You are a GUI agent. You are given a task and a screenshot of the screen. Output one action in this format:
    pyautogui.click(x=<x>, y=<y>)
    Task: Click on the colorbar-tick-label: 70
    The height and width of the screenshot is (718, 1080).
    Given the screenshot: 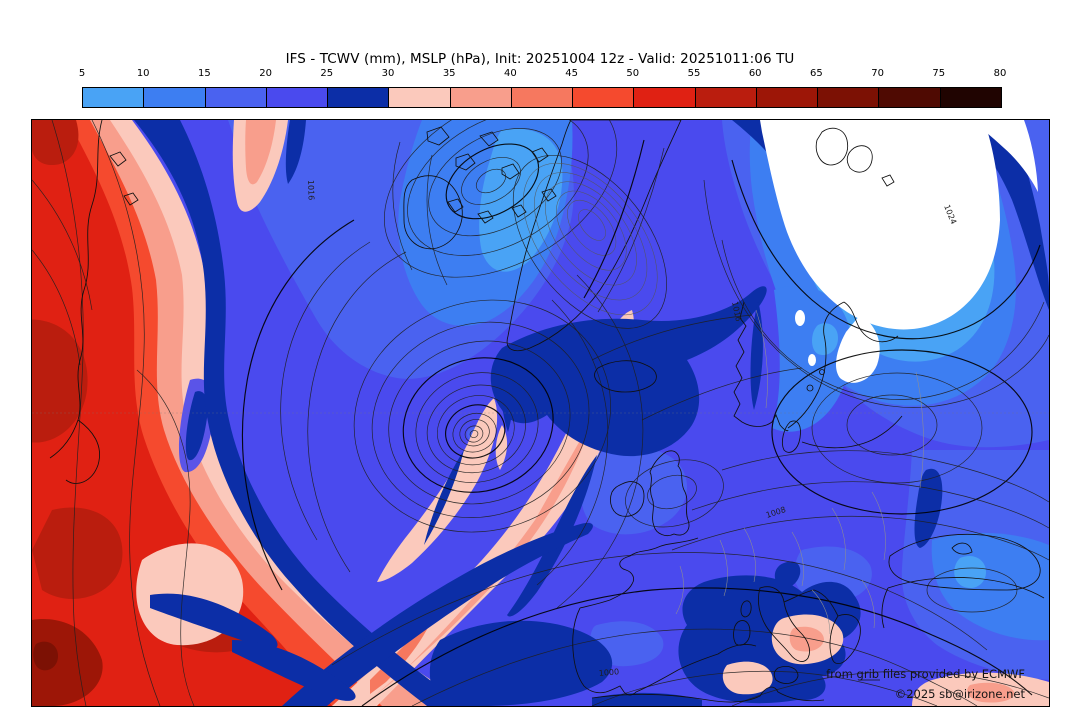 What is the action you would take?
    pyautogui.click(x=877, y=73)
    